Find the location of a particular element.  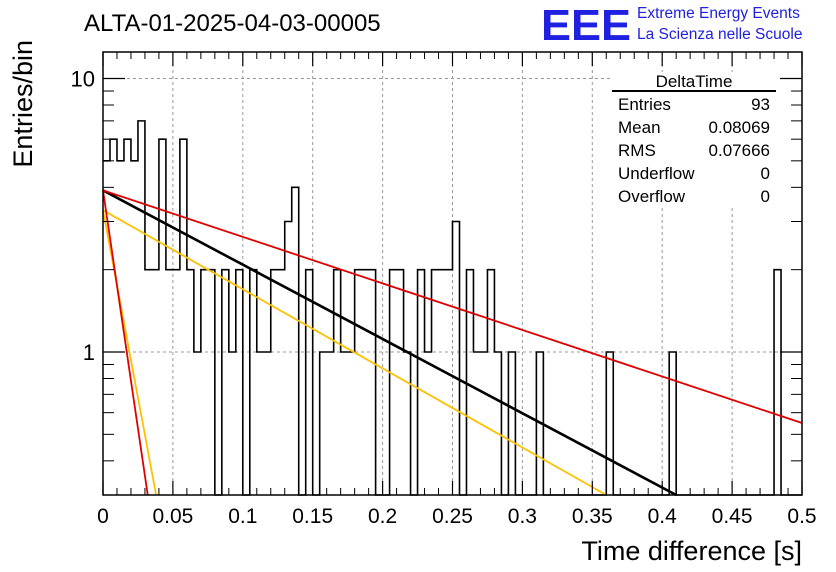

y-tick-label-1: 10 is located at coordinates (83, 79).